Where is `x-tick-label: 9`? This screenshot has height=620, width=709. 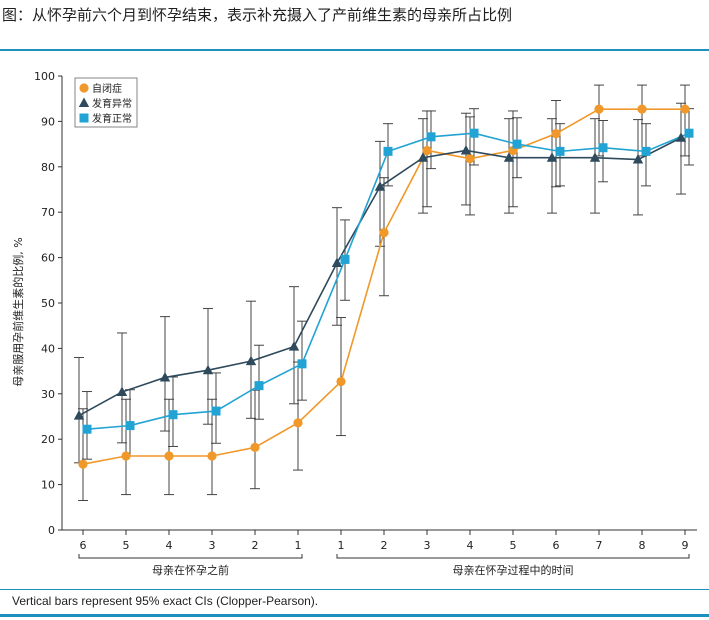 x-tick-label: 9 is located at coordinates (685, 545).